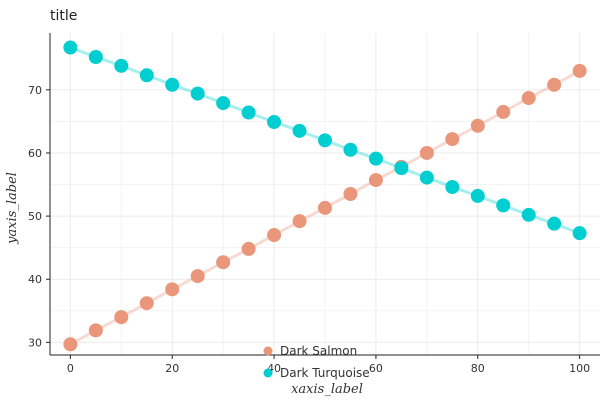 The image size is (607, 400). What do you see at coordinates (70, 368) in the screenshot?
I see `x-tick-label: 0` at bounding box center [70, 368].